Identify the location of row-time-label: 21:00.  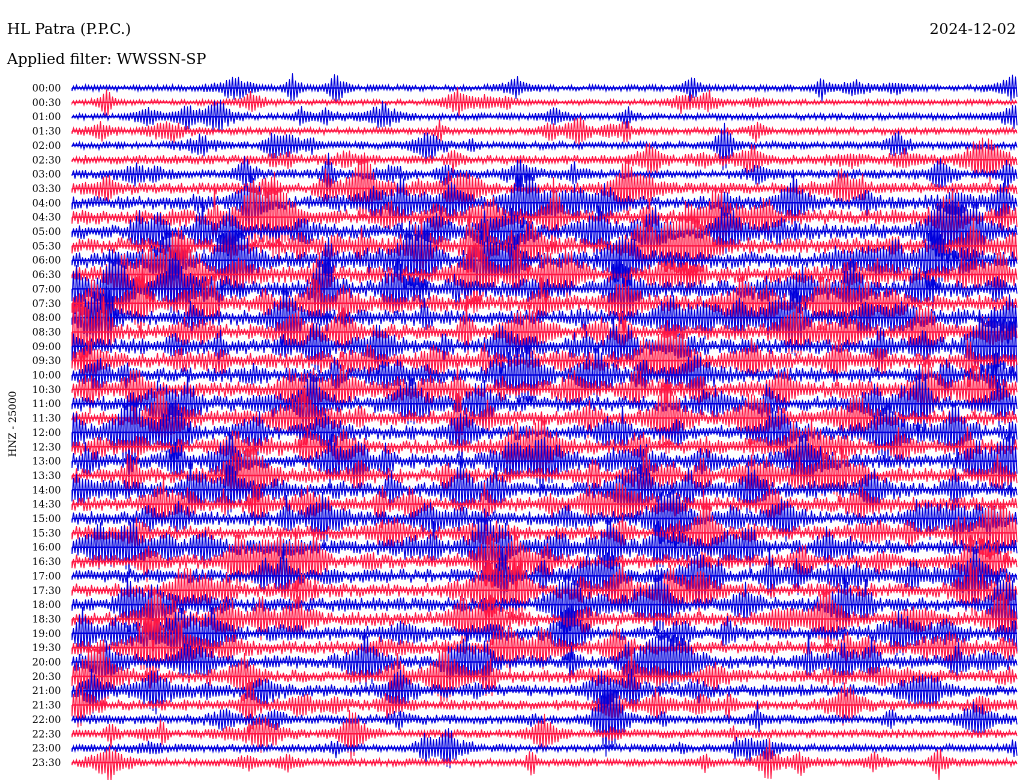
(46, 691).